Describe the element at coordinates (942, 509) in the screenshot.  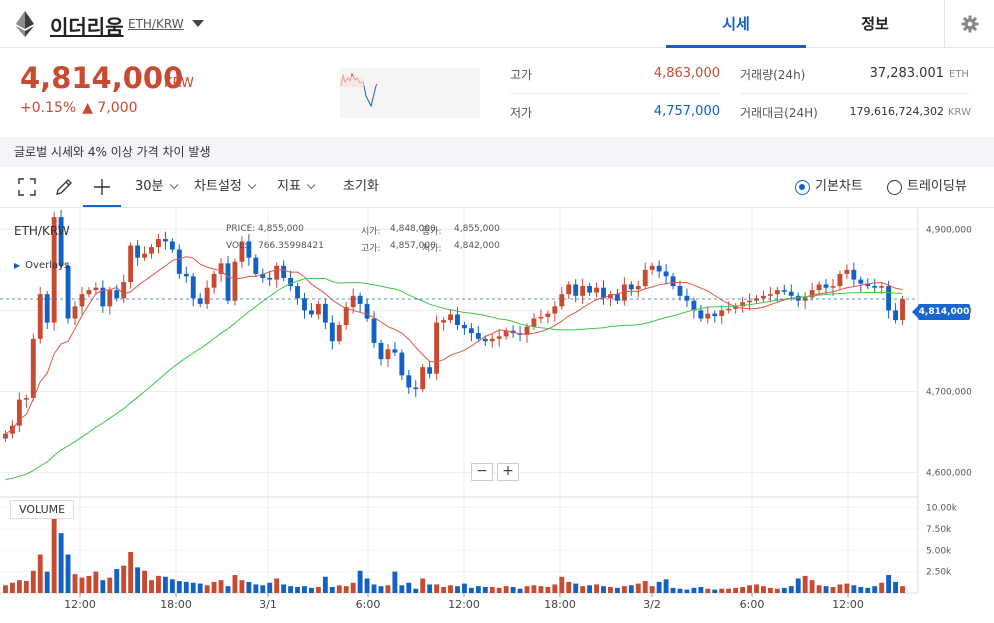
I see `volume-axis-tick-label: 10.00k` at that location.